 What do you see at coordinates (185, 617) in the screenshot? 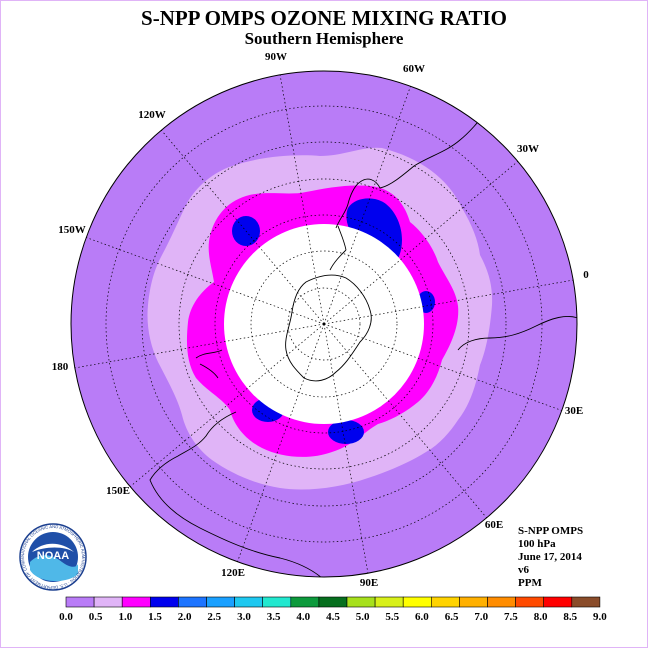
I see `colorbar-tick-label: 2.0` at bounding box center [185, 617].